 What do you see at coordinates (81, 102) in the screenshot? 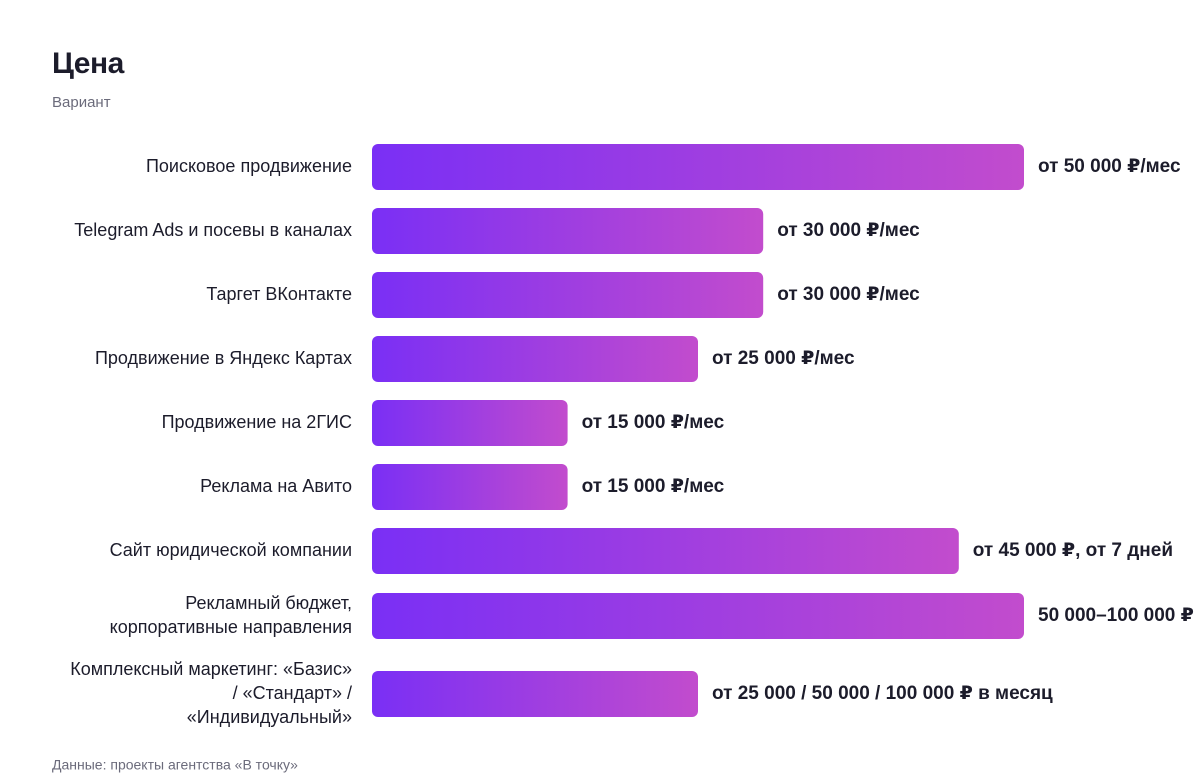
I see `chart-subtitle: Вариант` at bounding box center [81, 102].